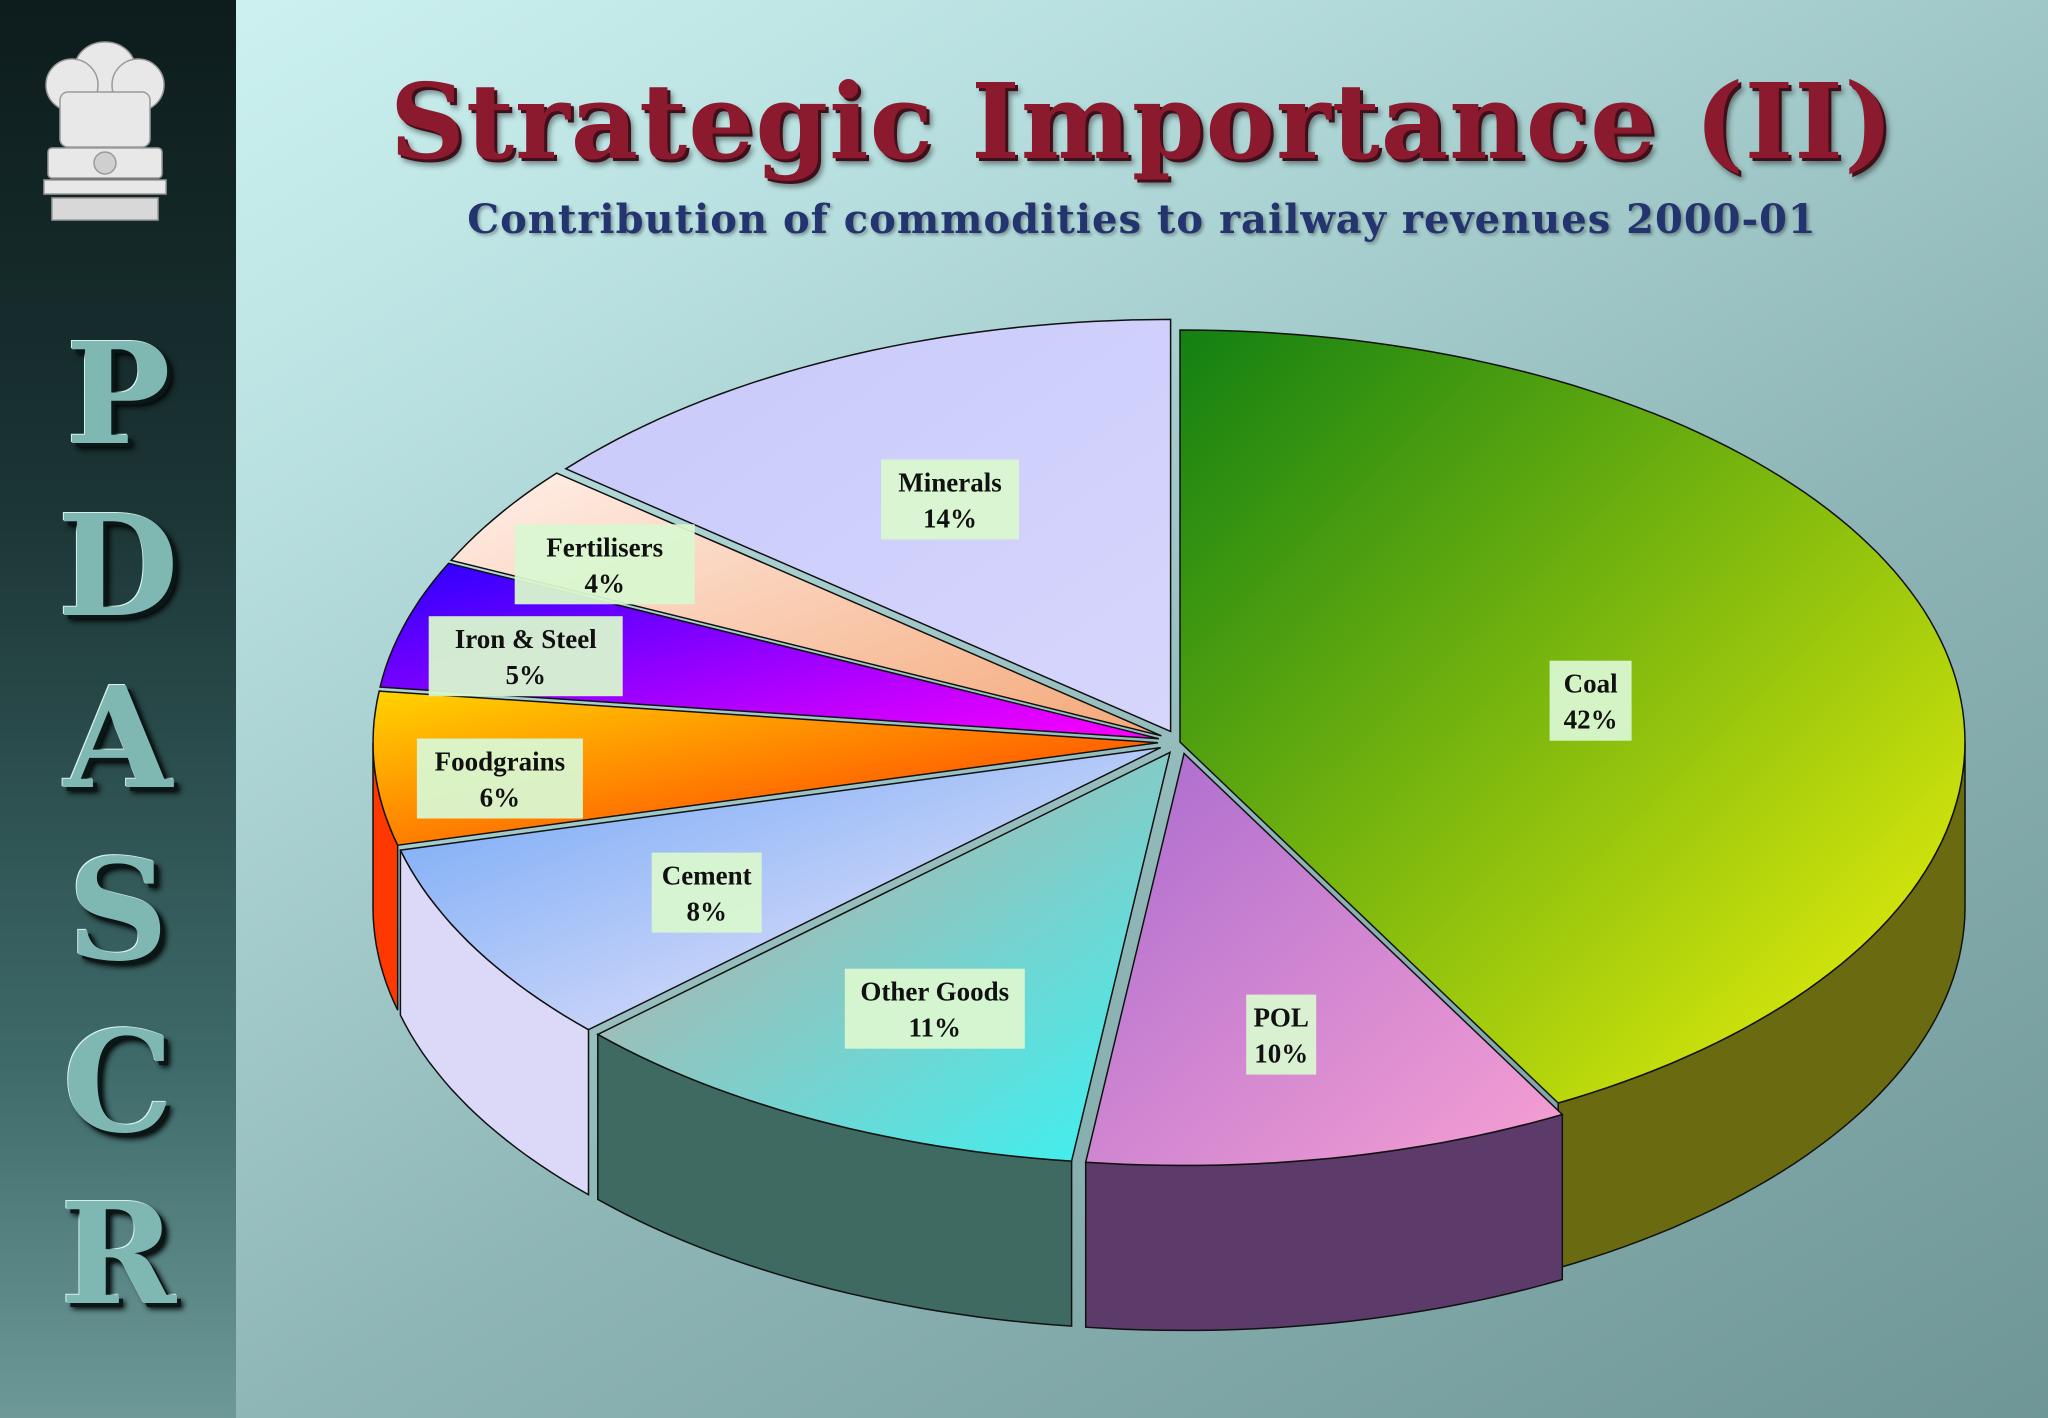 This screenshot has height=1418, width=2048. Describe the element at coordinates (525, 675) in the screenshot. I see `slice-value-iron-steel: 5%` at that location.